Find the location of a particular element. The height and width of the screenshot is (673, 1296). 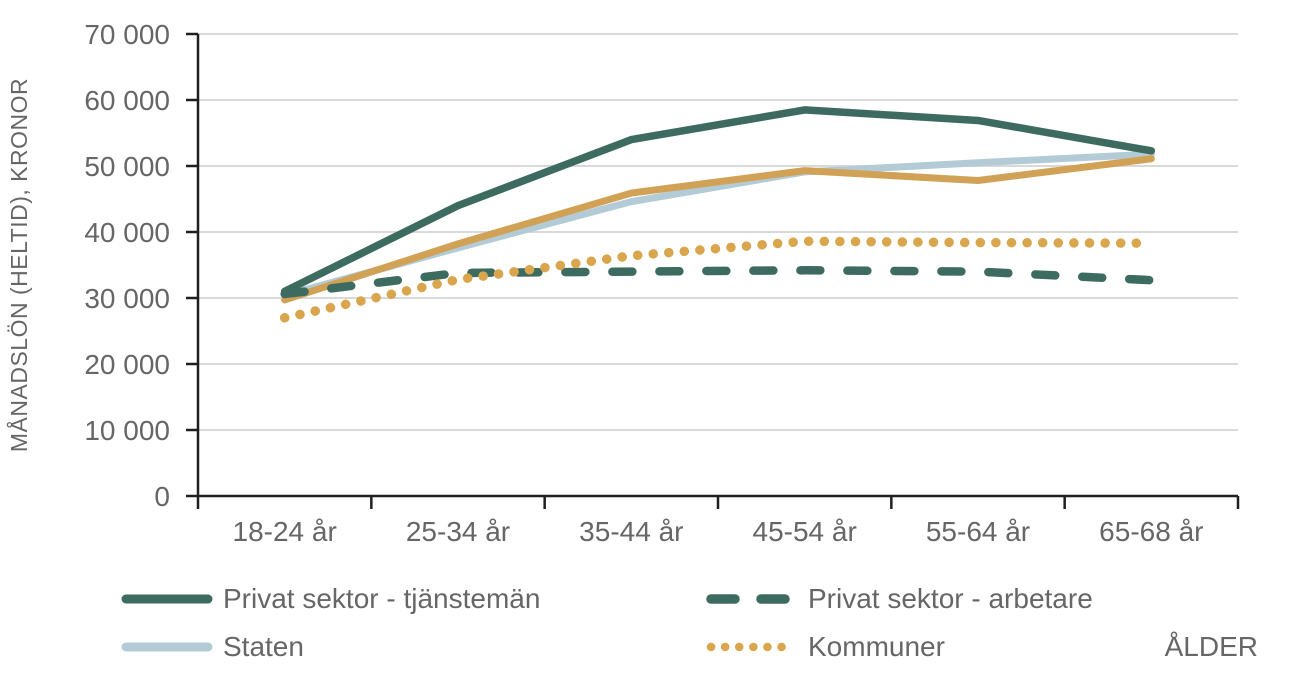

legend-label: Privat sektor - tjänstemän is located at coordinates (382, 598).